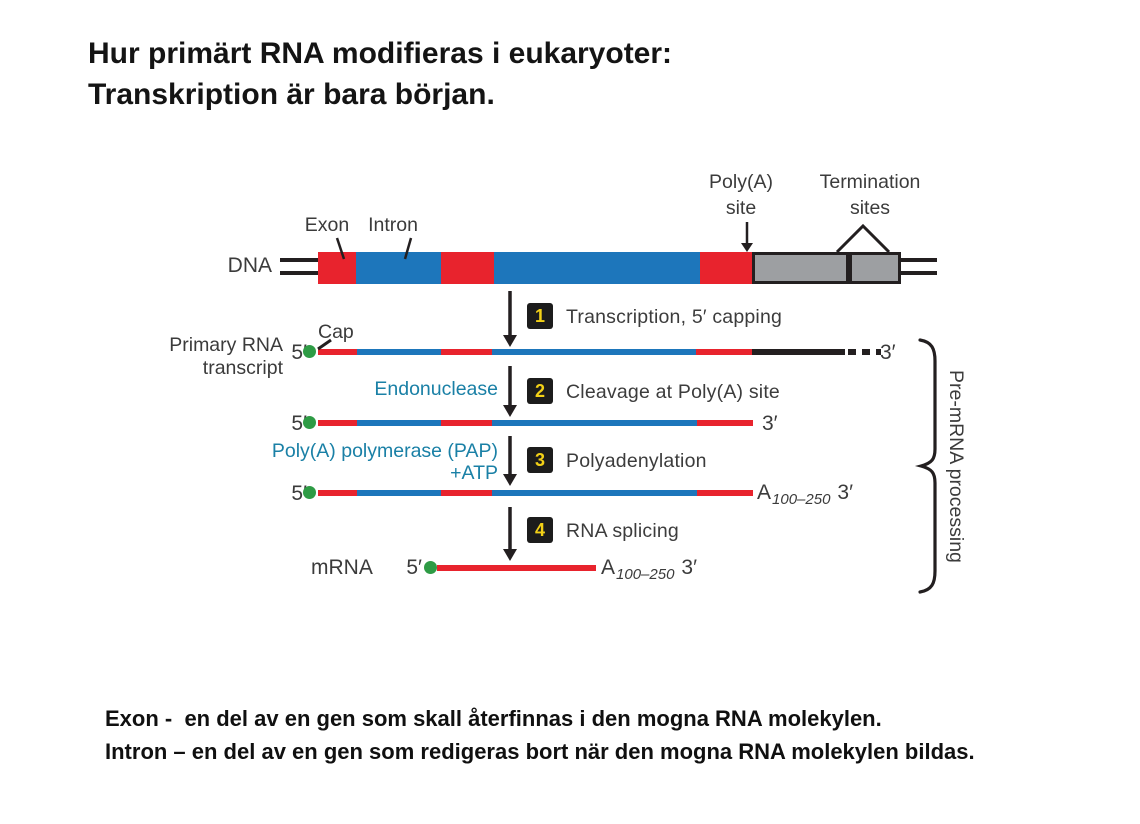 The width and height of the screenshot is (1140, 824). I want to click on step-2-number: 2, so click(539, 390).